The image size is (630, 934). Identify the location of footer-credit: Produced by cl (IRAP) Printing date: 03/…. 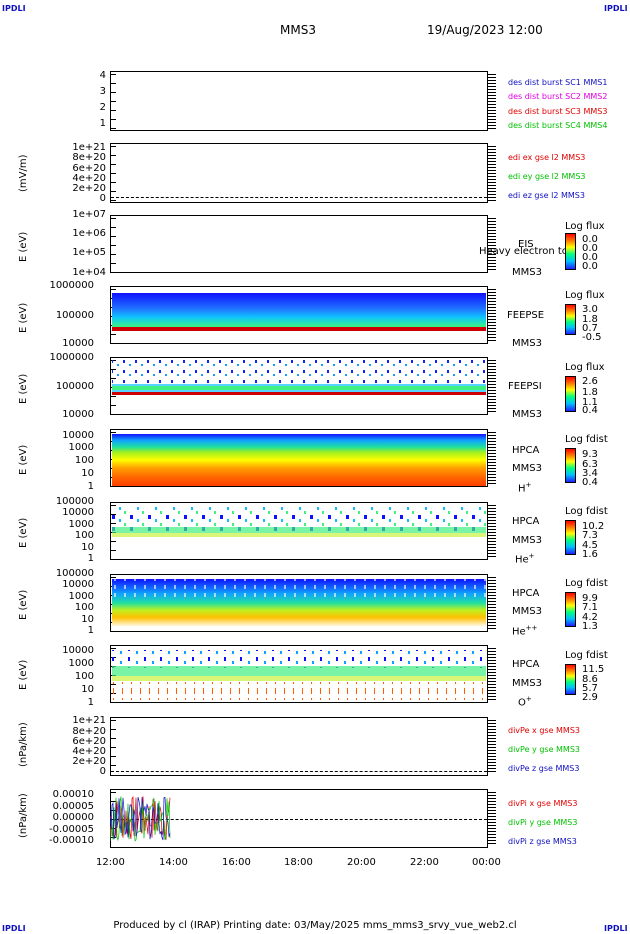
(315, 925).